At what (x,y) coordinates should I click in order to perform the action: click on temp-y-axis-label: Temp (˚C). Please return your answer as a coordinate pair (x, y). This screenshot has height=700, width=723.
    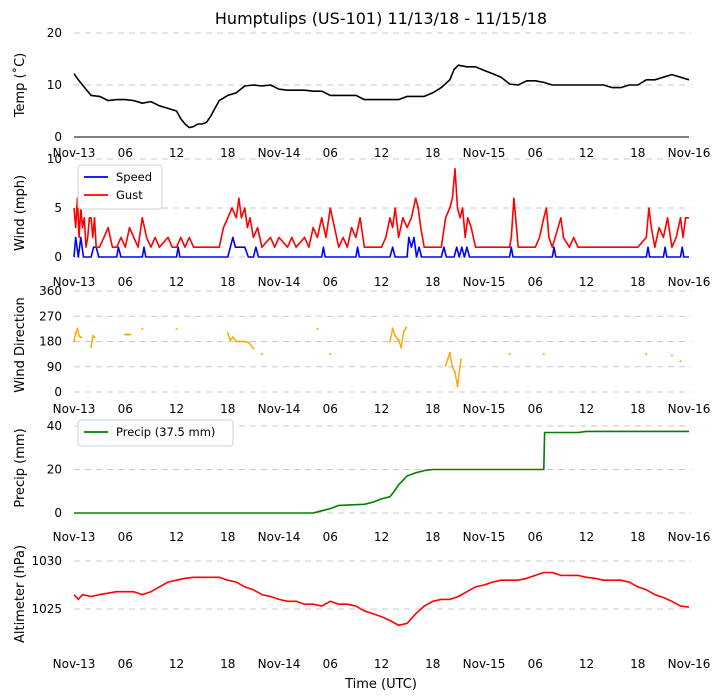
    Looking at the image, I should click on (20, 86).